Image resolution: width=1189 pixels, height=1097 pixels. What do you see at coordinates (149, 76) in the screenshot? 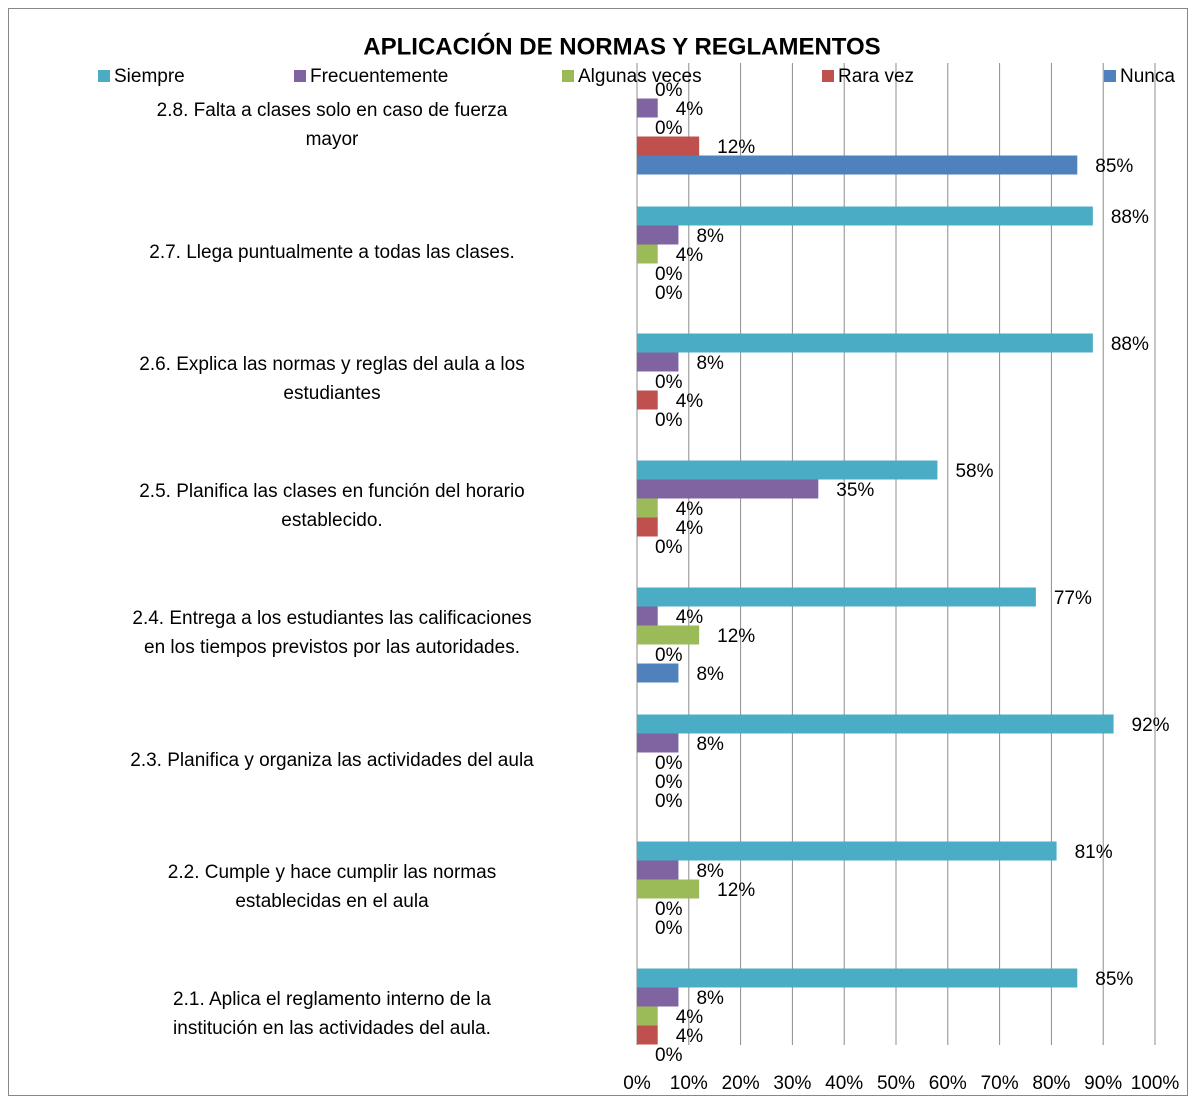
I see `legend-label: Siempre` at bounding box center [149, 76].